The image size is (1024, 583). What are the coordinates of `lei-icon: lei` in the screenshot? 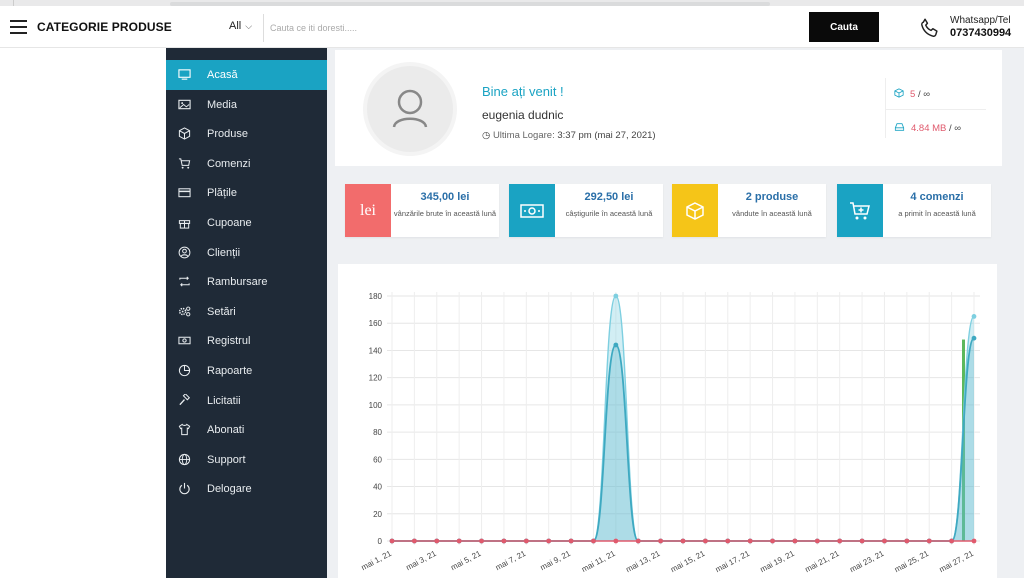 It's located at (368, 210).